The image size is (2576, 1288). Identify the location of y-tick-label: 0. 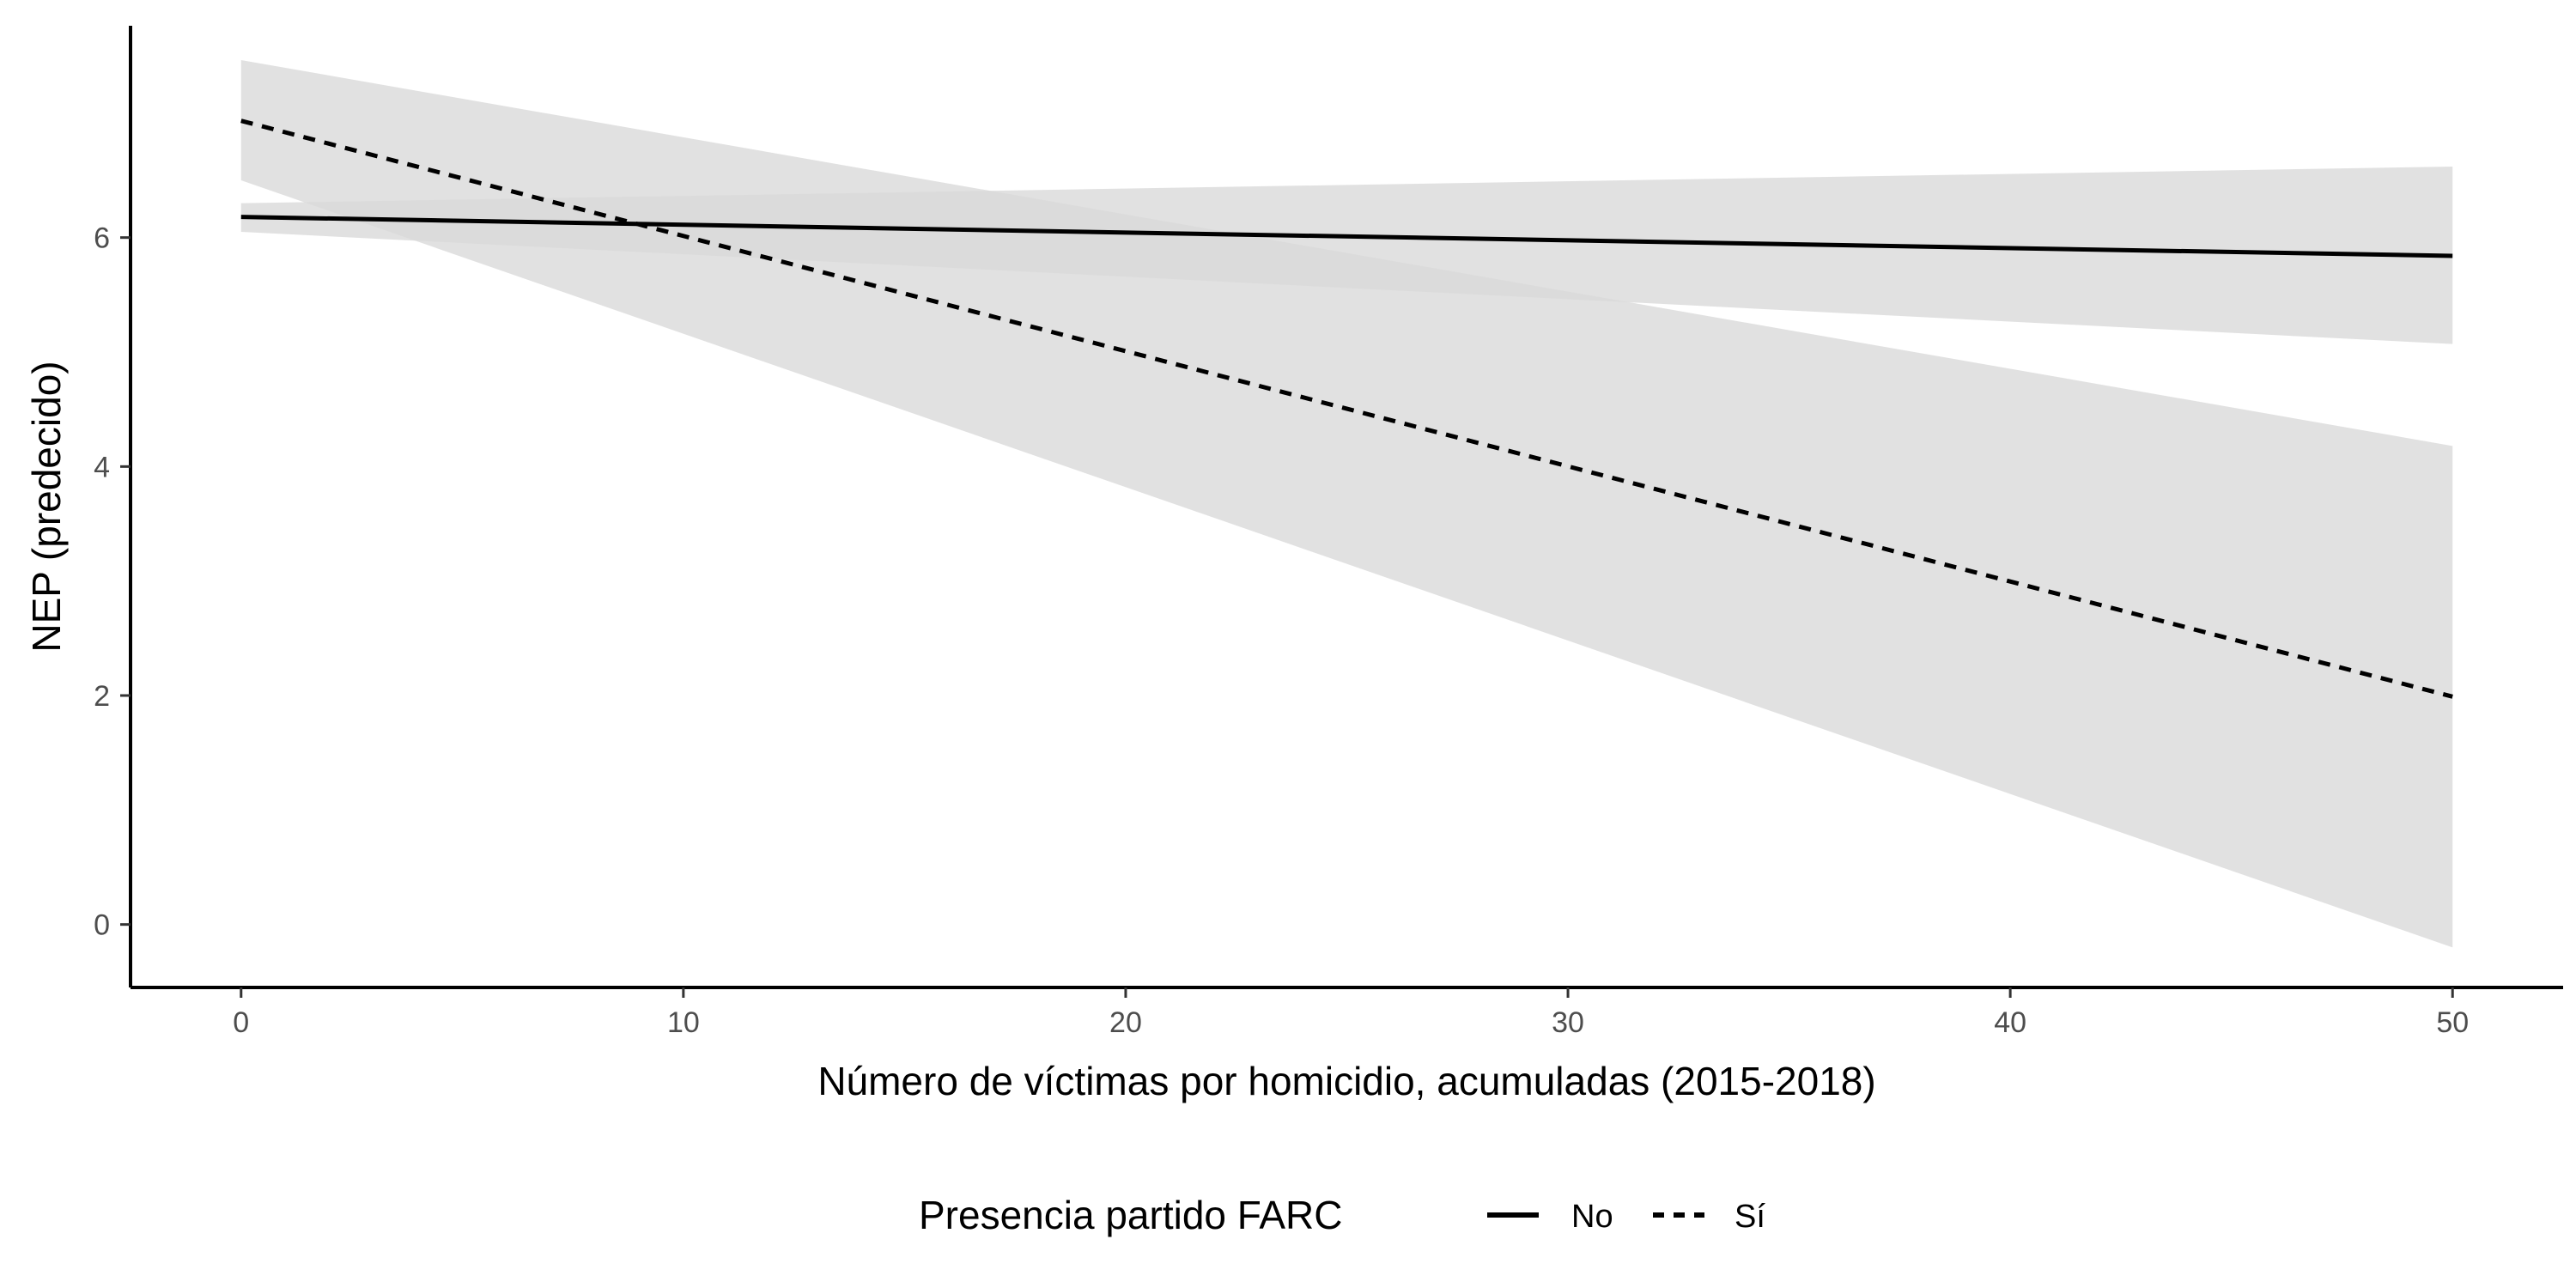
(102, 925).